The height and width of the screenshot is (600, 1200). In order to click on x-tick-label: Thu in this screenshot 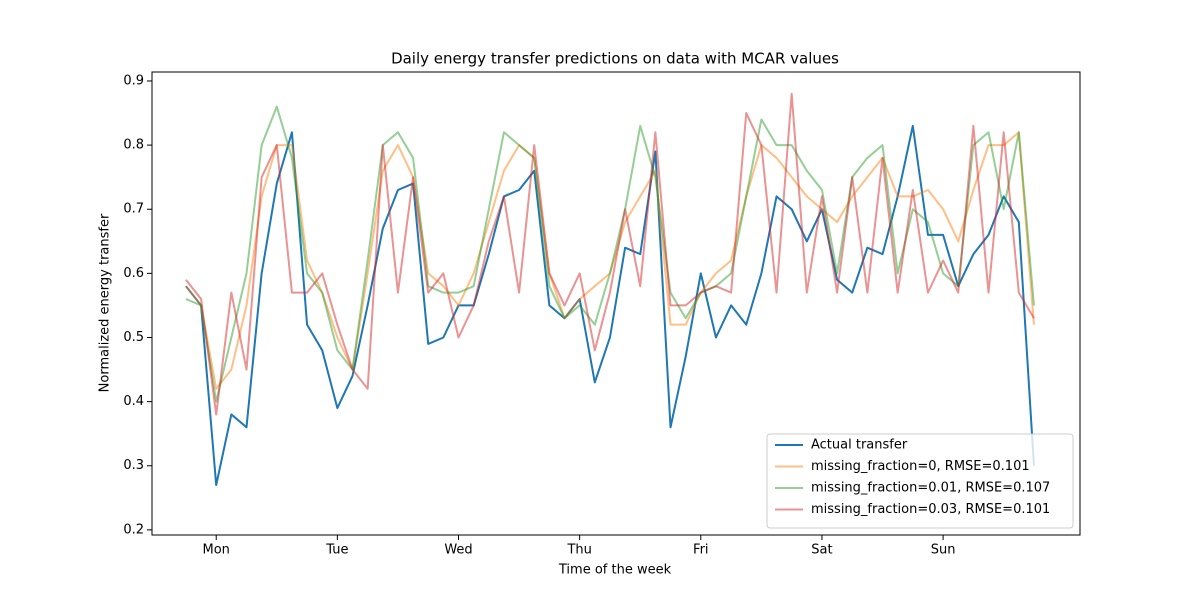, I will do `click(578, 550)`.